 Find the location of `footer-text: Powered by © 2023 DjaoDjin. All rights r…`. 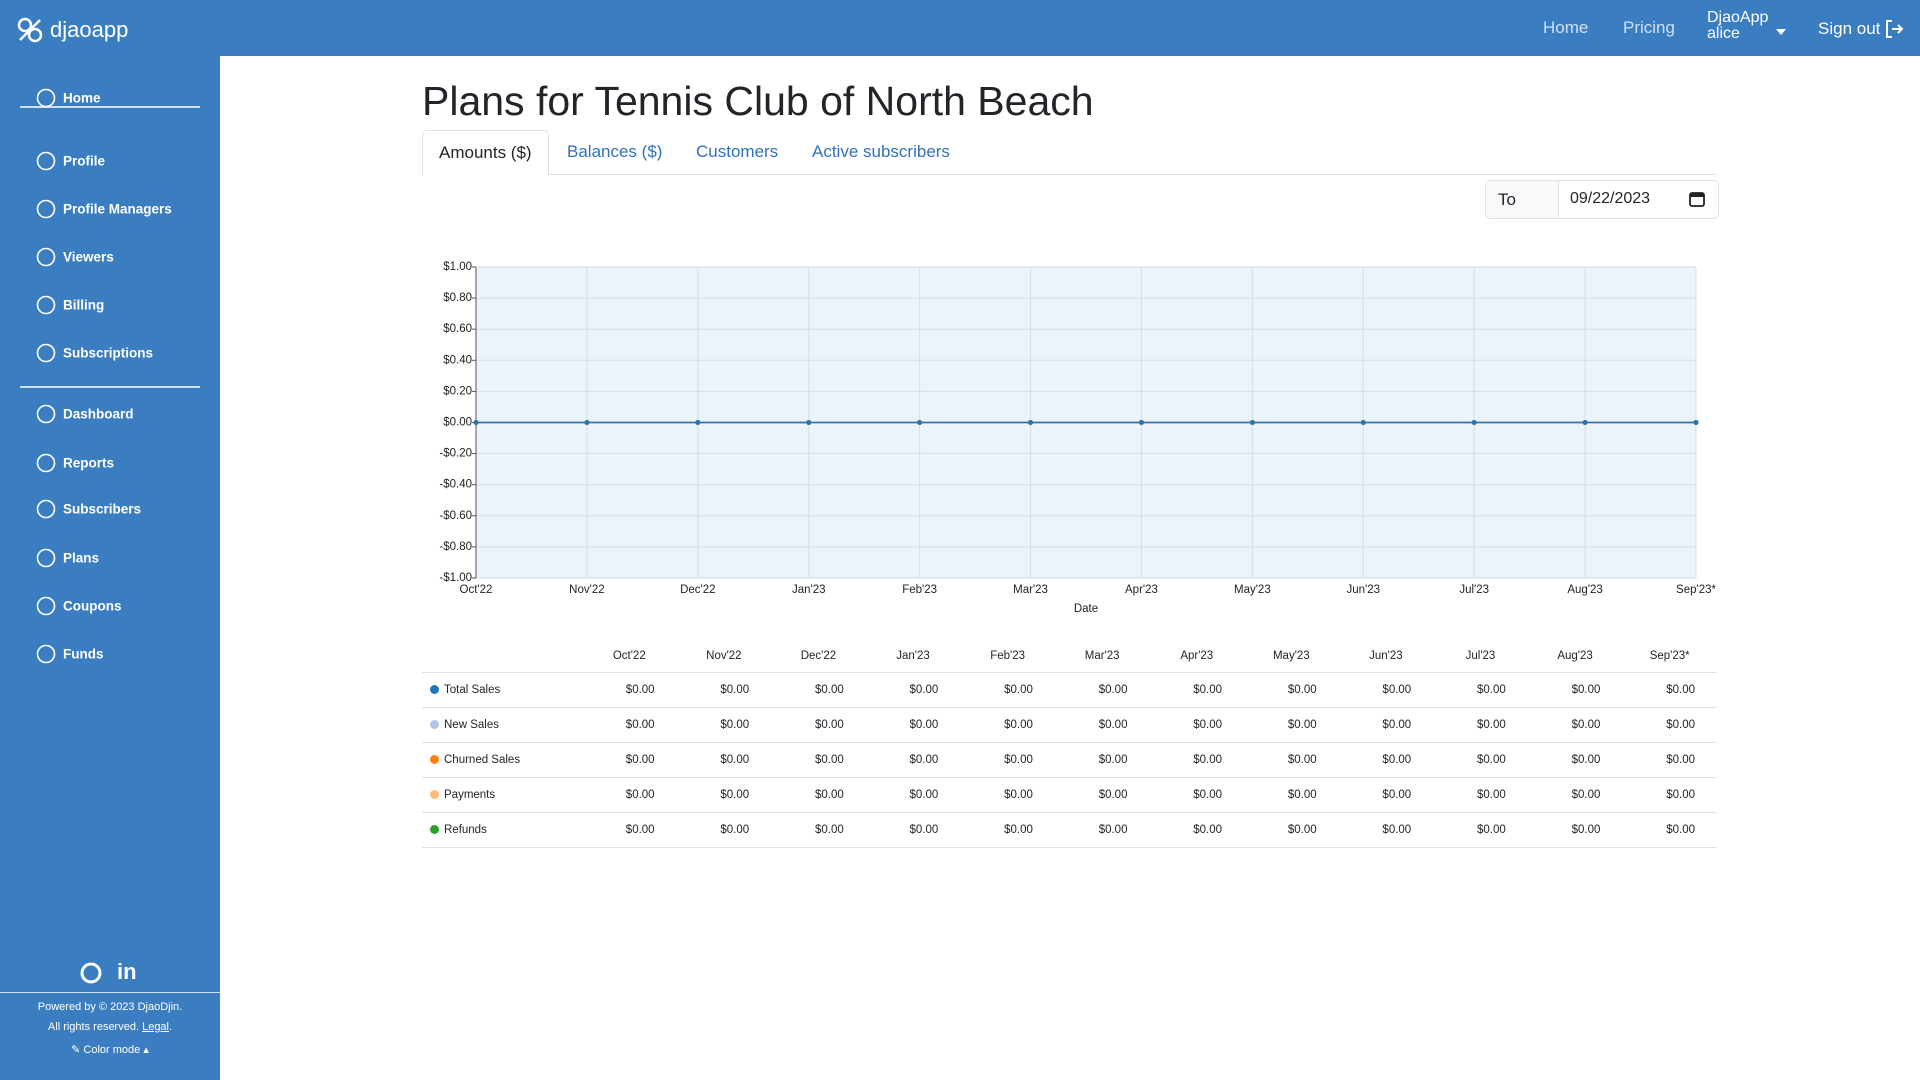

footer-text: Powered by © 2023 DjaoDjin. All rights r… is located at coordinates (110, 1017).